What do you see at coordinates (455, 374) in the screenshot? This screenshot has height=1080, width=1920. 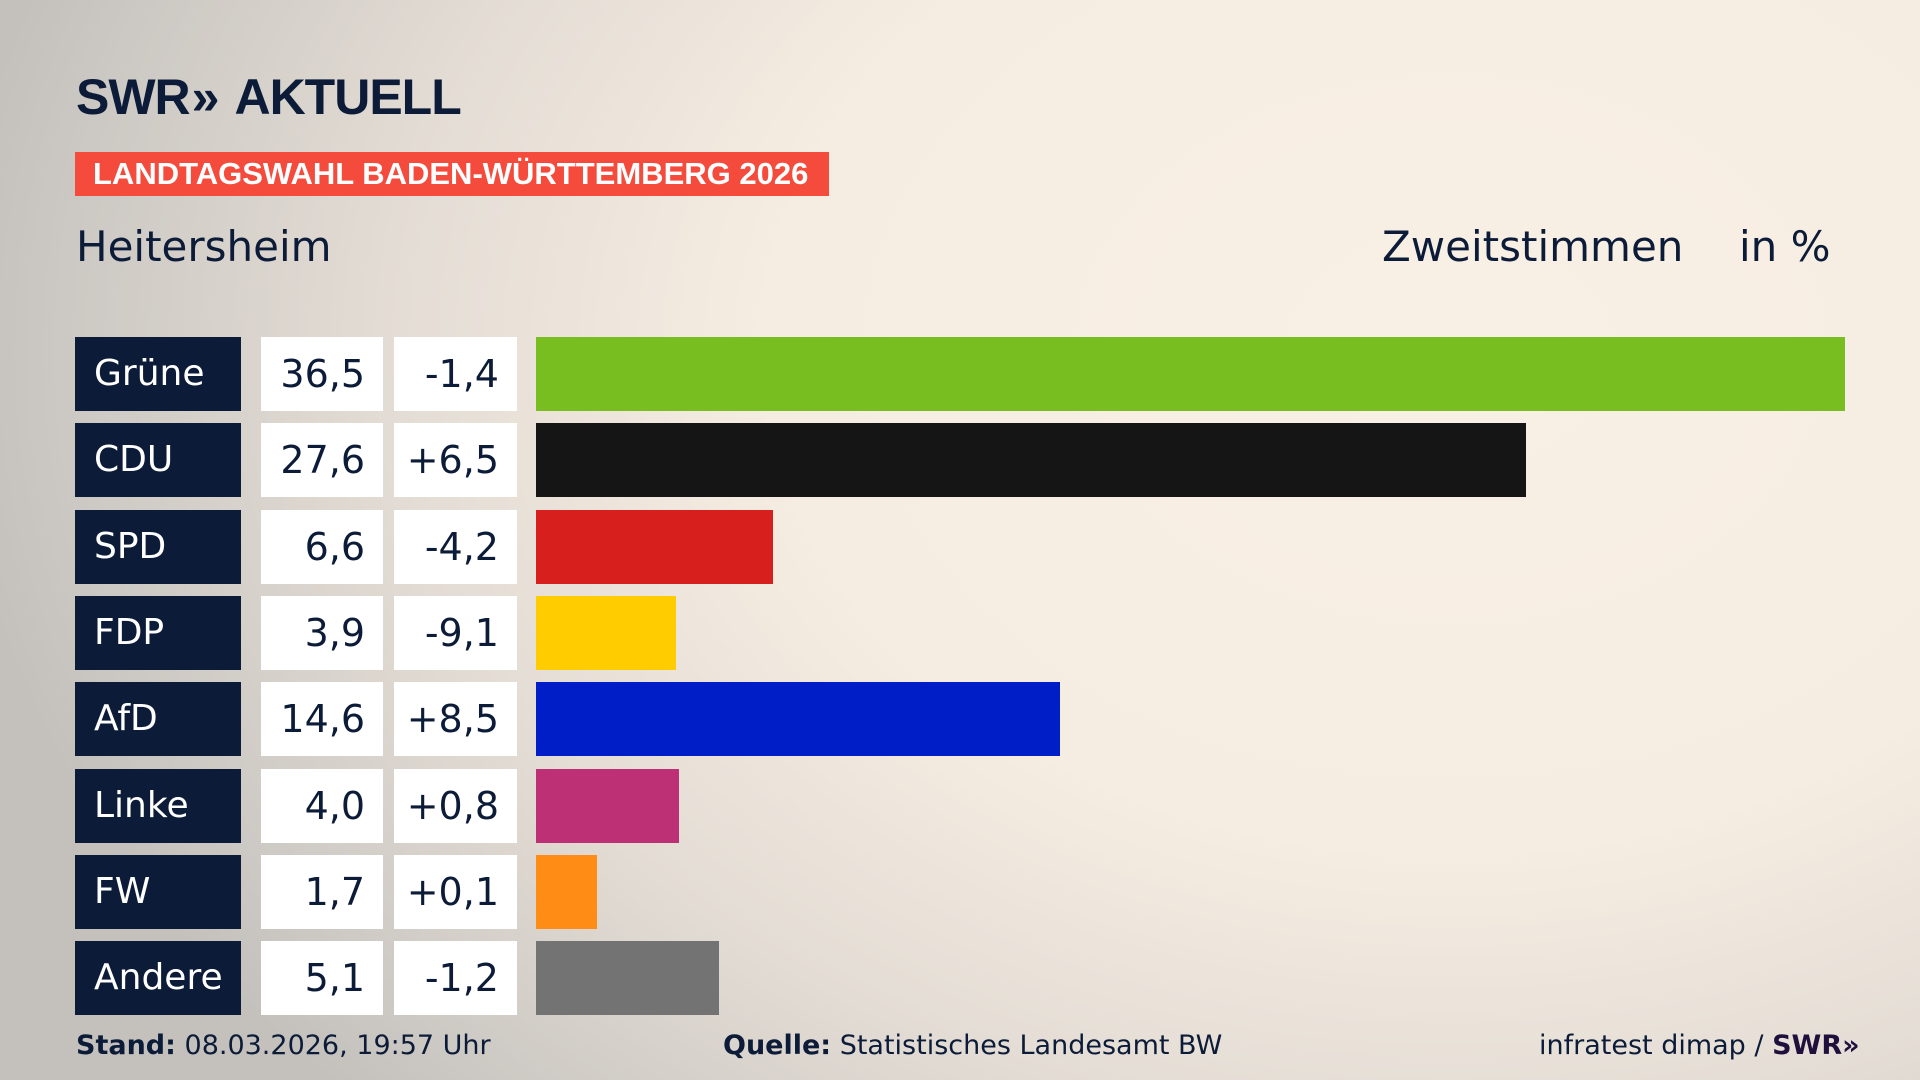 I see `change-label: -1,4` at bounding box center [455, 374].